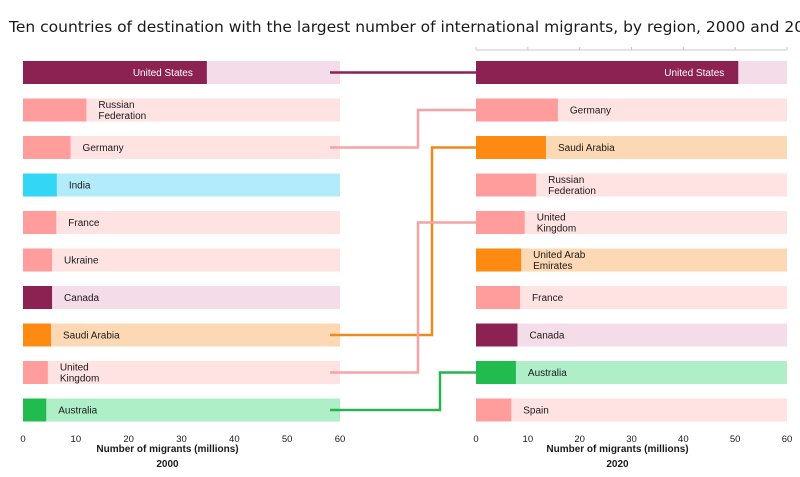 The height and width of the screenshot is (477, 800). I want to click on bar-label-line-2020-canada-0: Canada, so click(546, 336).